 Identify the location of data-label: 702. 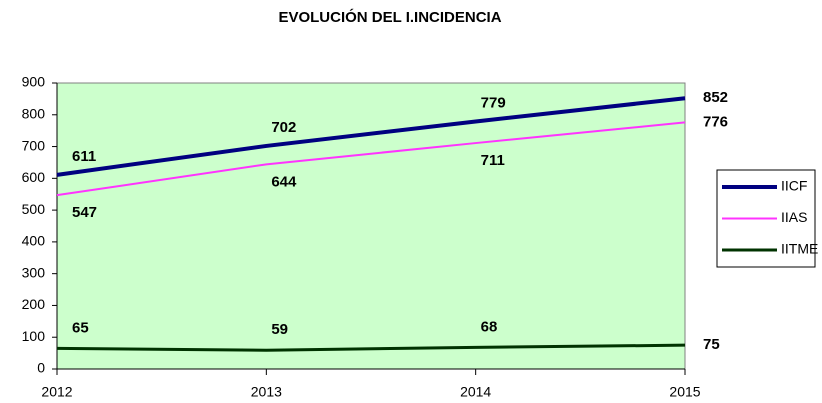
(283, 127).